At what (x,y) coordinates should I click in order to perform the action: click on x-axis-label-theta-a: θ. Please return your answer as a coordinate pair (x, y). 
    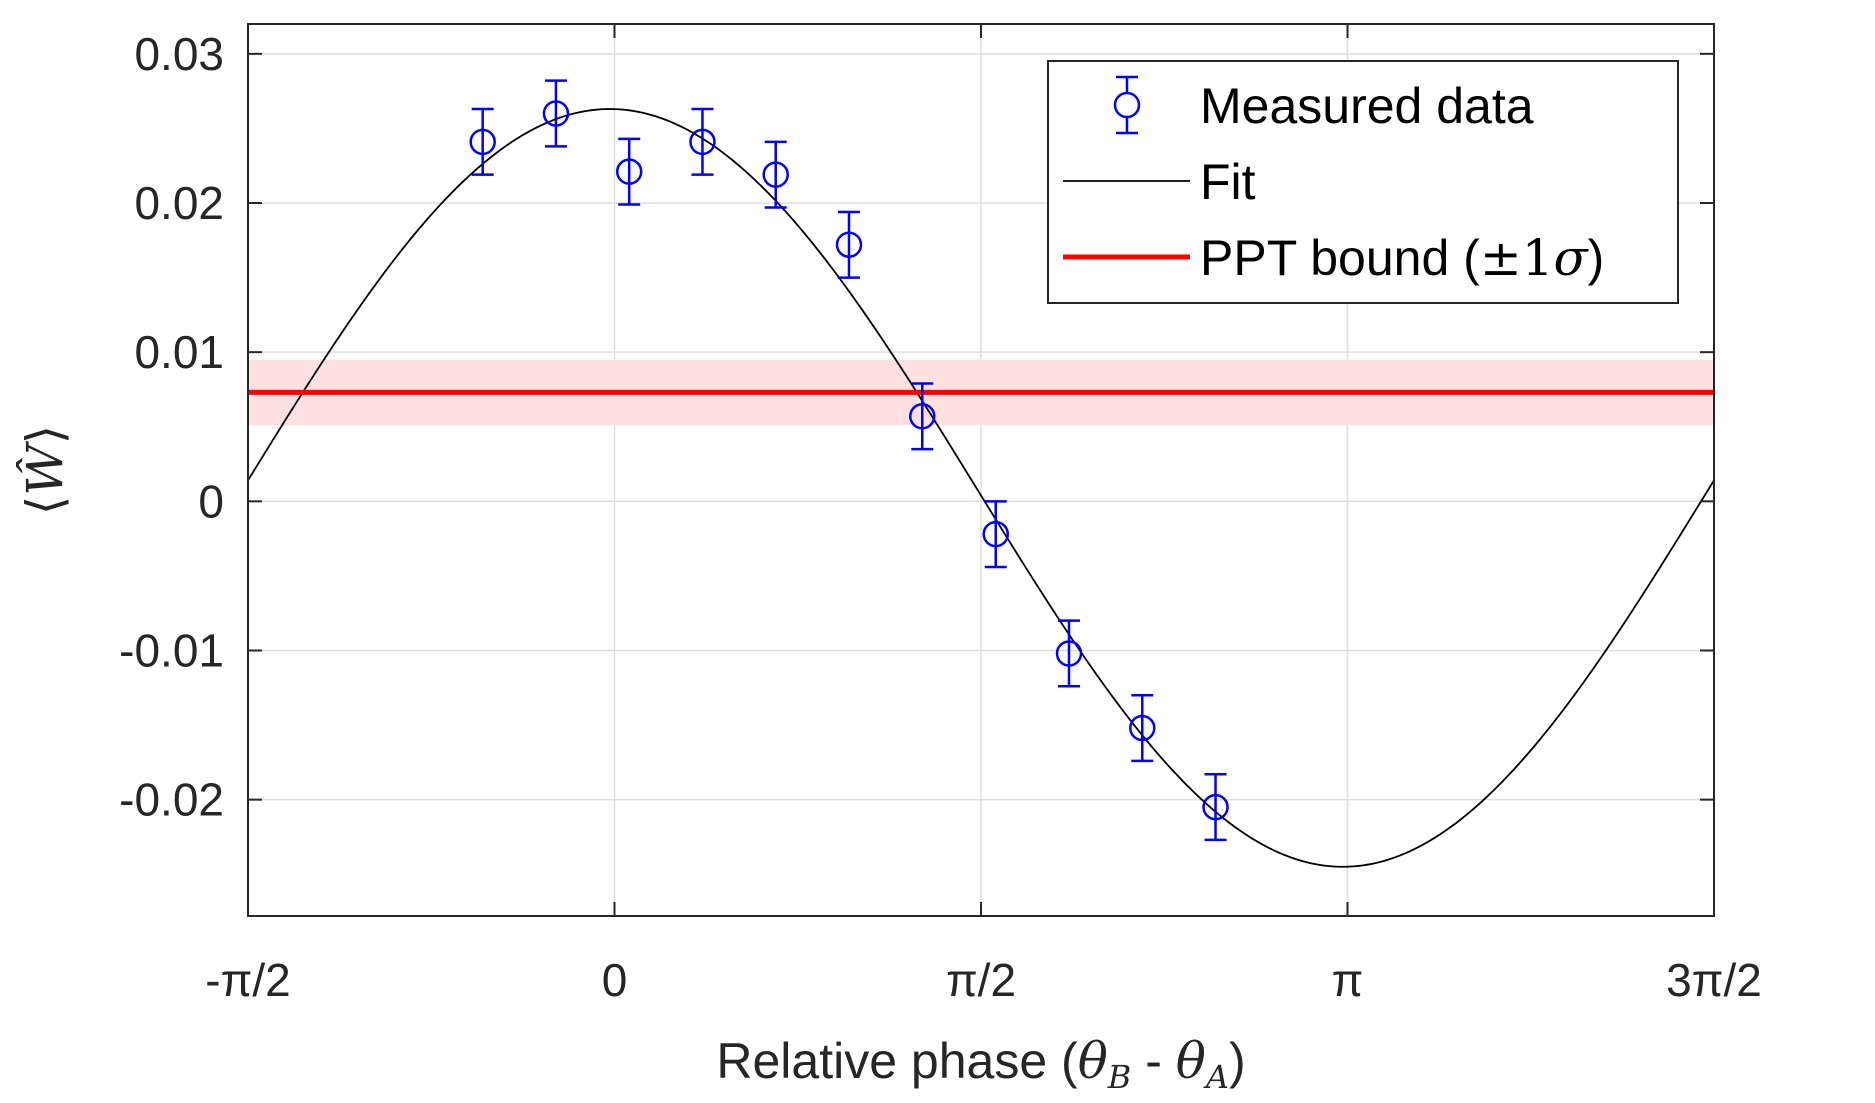
    Looking at the image, I should click on (1191, 1061).